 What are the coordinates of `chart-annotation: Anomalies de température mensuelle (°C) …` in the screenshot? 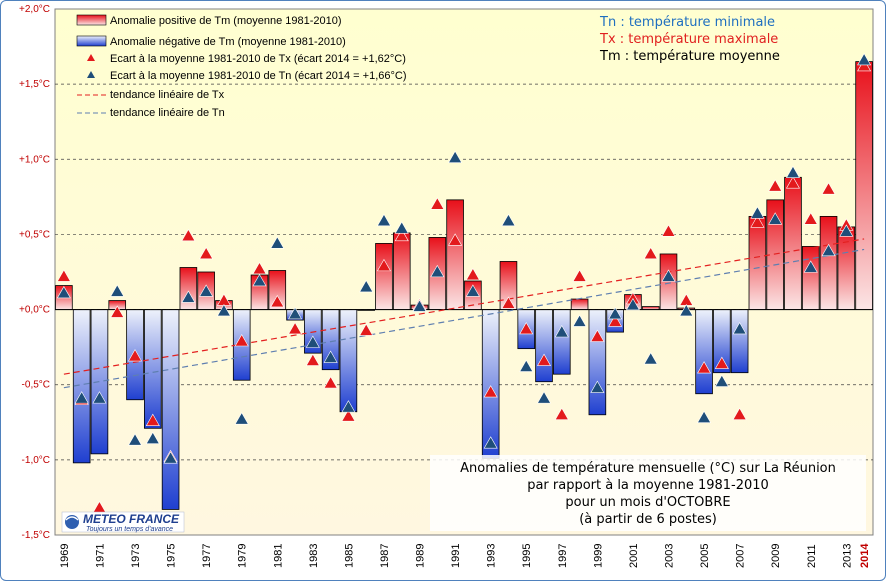 It's located at (648, 493).